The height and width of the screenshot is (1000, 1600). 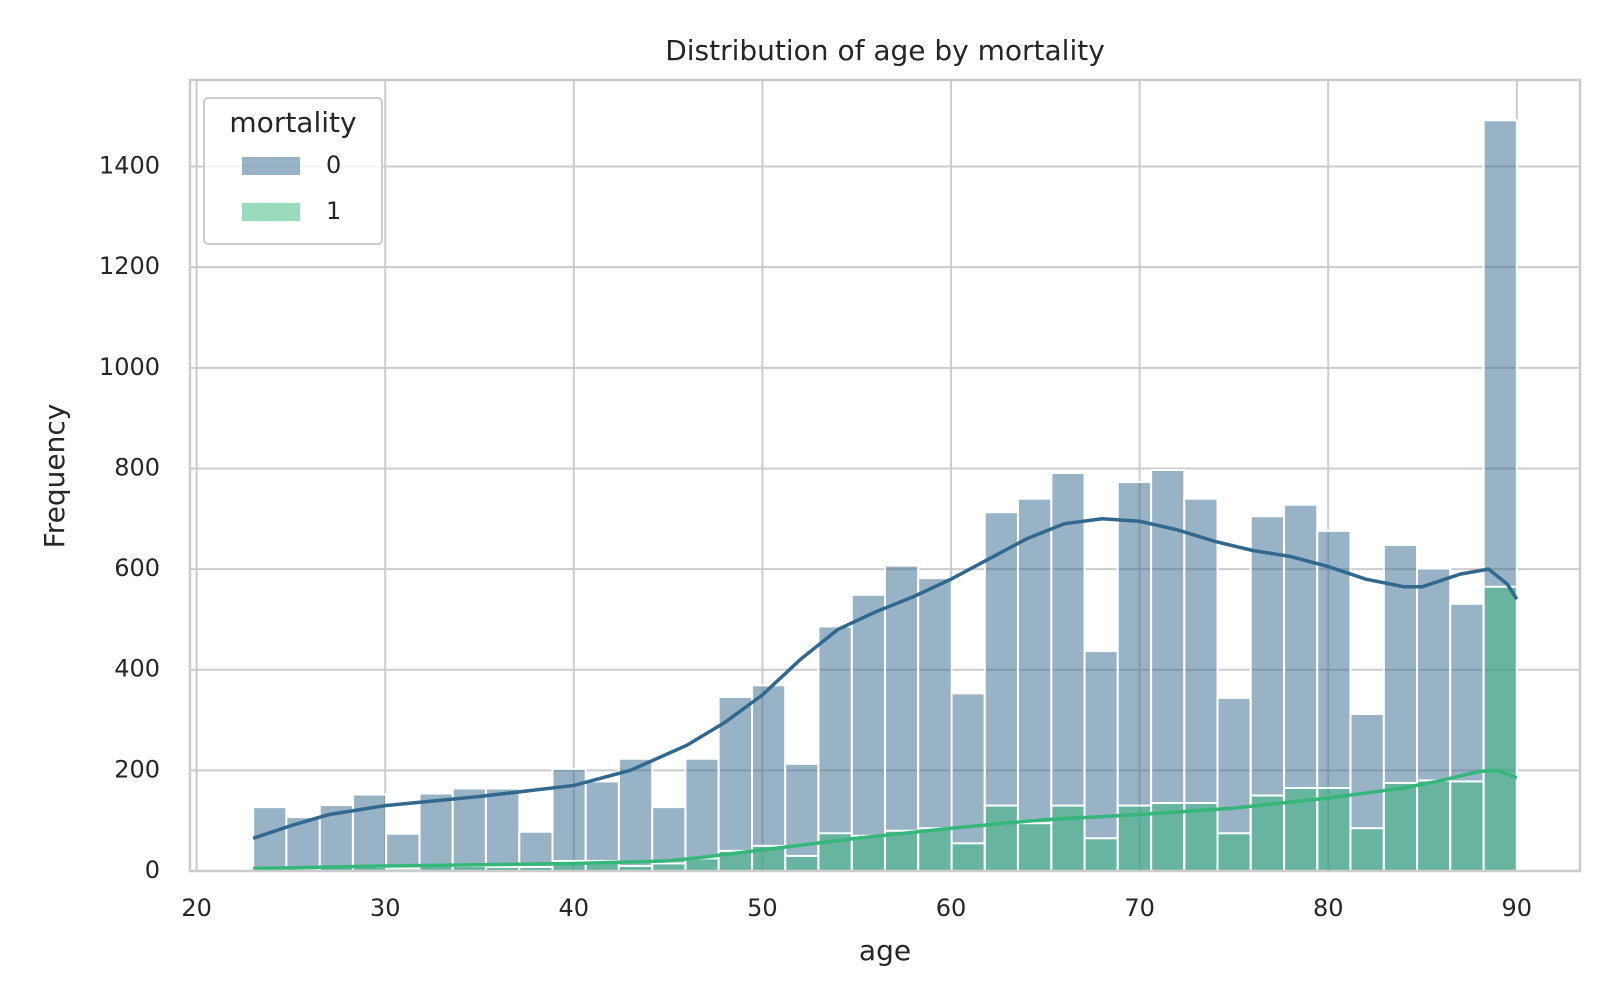 What do you see at coordinates (292, 122) in the screenshot?
I see `legend-title: mortality` at bounding box center [292, 122].